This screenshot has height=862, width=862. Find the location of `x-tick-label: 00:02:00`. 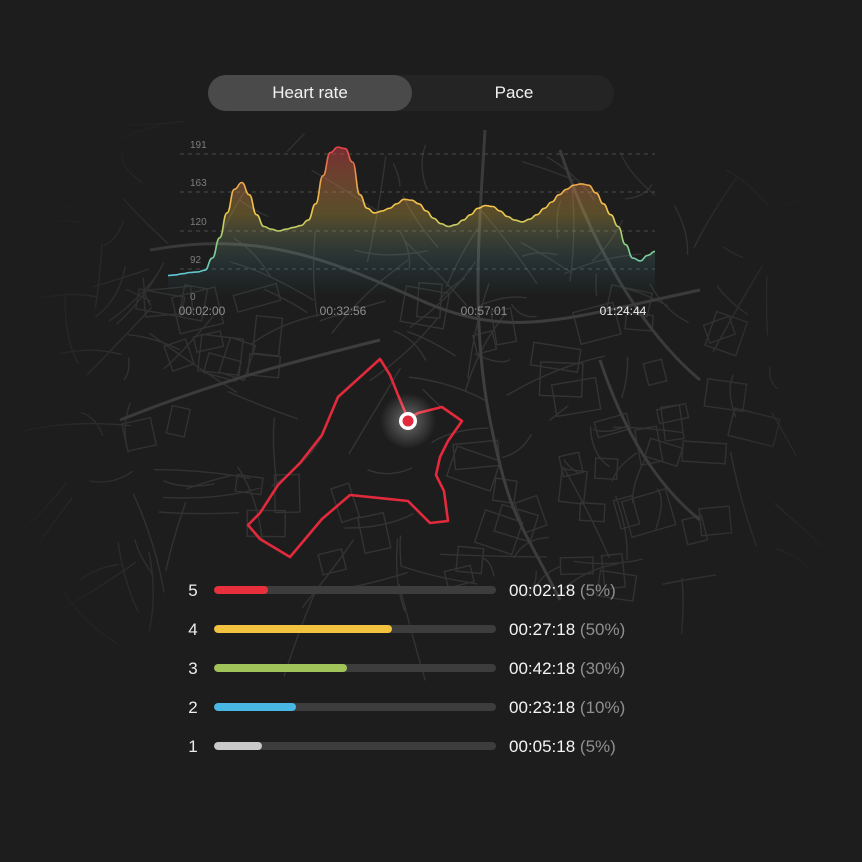

x-tick-label: 00:02:00 is located at coordinates (202, 311).